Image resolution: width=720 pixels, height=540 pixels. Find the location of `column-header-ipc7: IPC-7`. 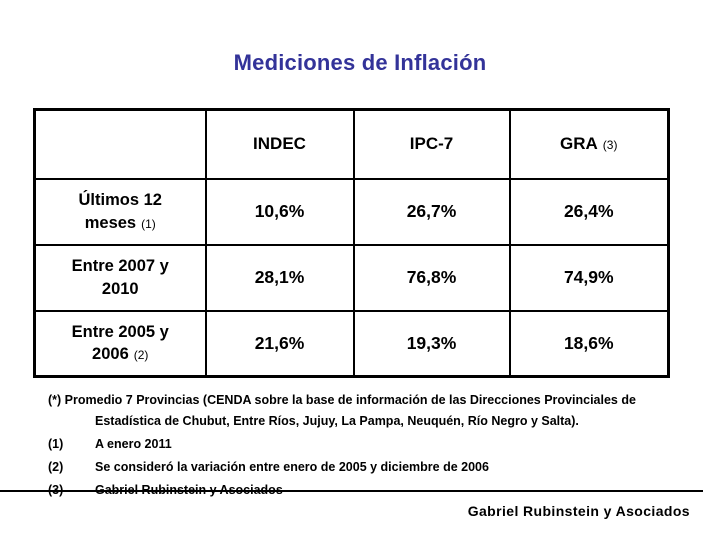

column-header-ipc7: IPC-7 is located at coordinates (431, 144).